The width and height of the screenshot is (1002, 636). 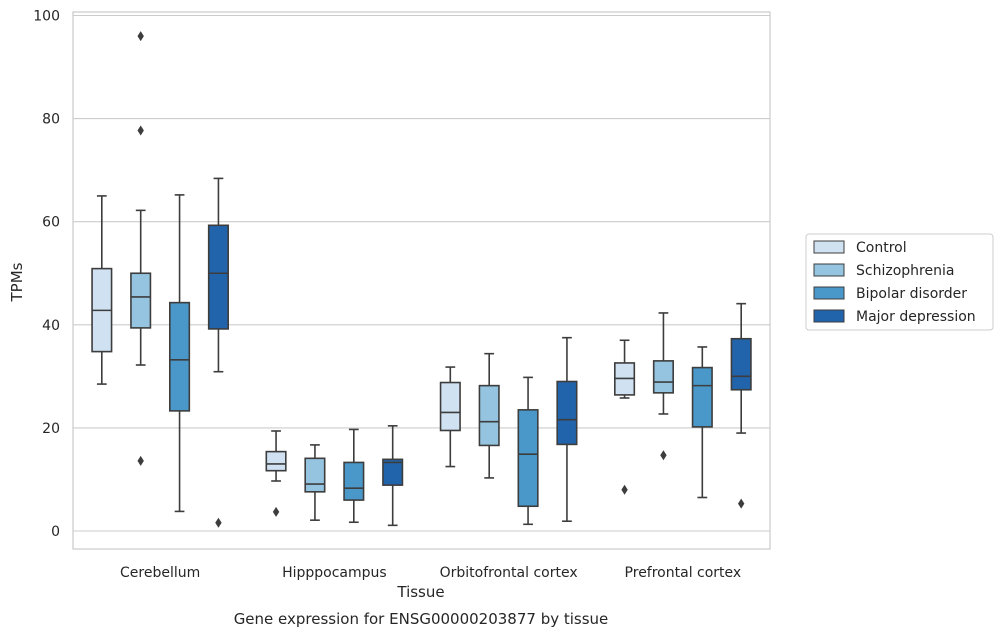 I want to click on legend-label: Major depression, so click(x=916, y=317).